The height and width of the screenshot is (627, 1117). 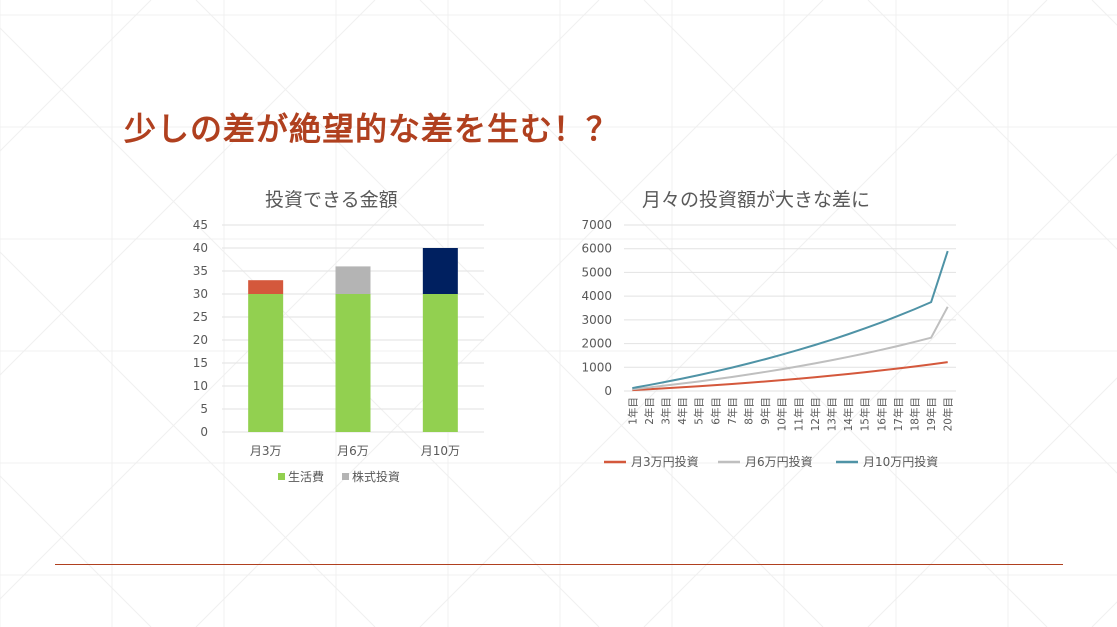 I want to click on footer-divider, so click(x=559, y=564).